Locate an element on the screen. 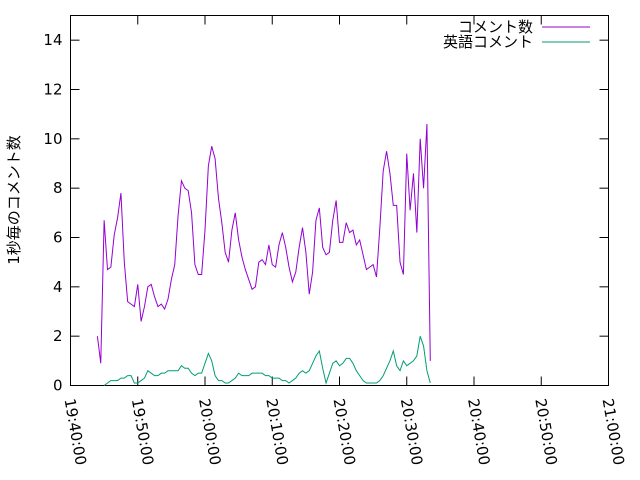  x-tick-label: 20:40:00 is located at coordinates (478, 431).